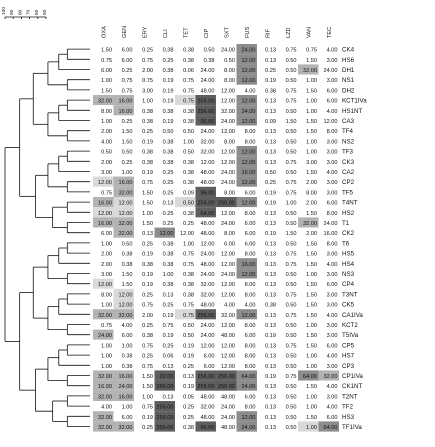 This screenshot has width=435, height=447. Describe the element at coordinates (311, 183) in the screenshot. I see `cell-value-label: 2.00` at that location.